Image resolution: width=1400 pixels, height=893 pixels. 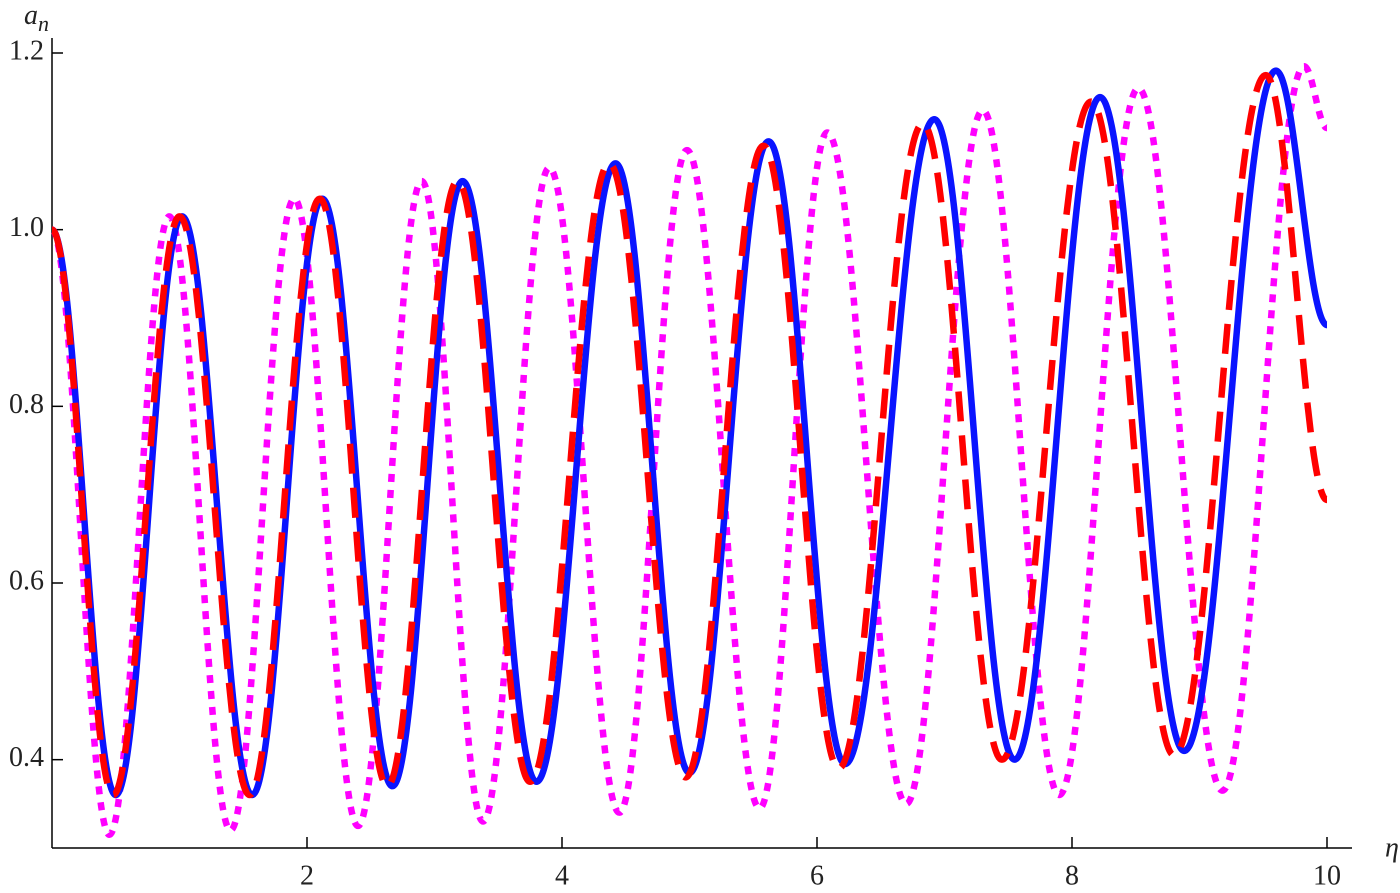 I want to click on x-tick-label: 4, so click(x=562, y=875).